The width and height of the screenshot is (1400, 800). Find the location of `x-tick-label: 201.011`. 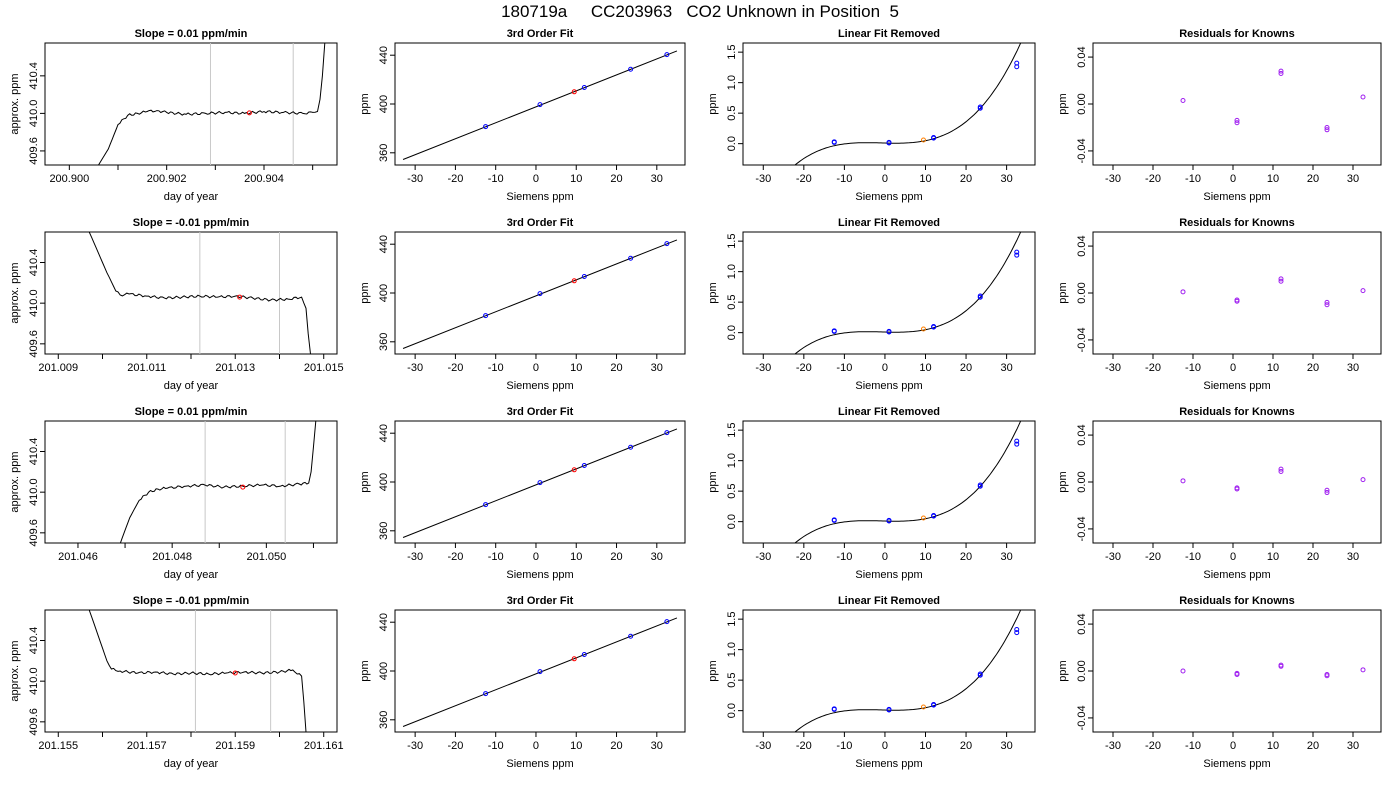

x-tick-label: 201.011 is located at coordinates (146, 368).